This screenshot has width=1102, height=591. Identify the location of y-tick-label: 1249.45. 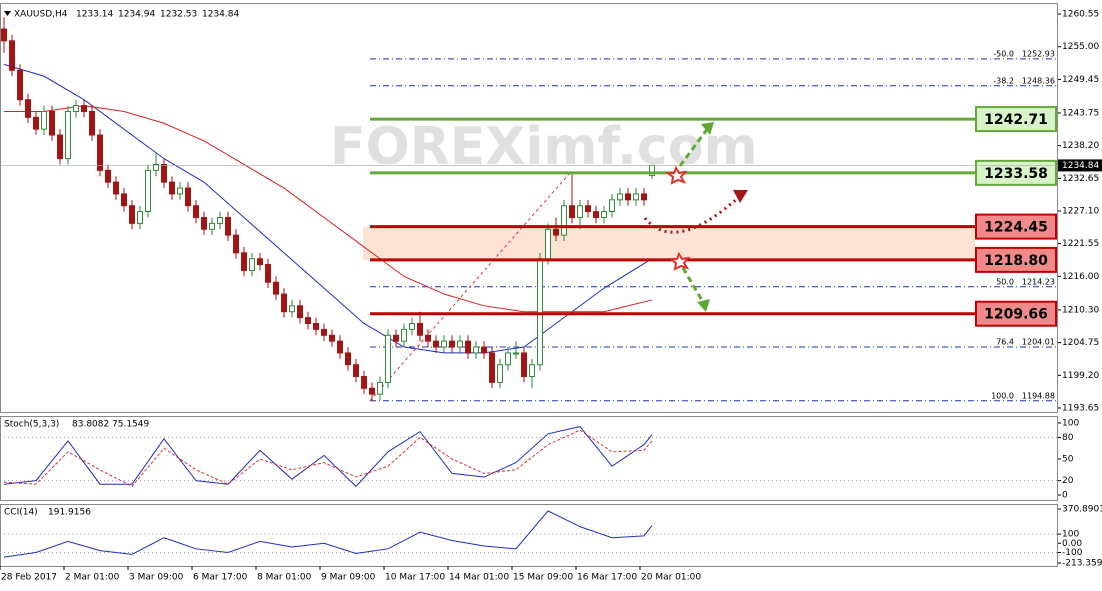
(1080, 80).